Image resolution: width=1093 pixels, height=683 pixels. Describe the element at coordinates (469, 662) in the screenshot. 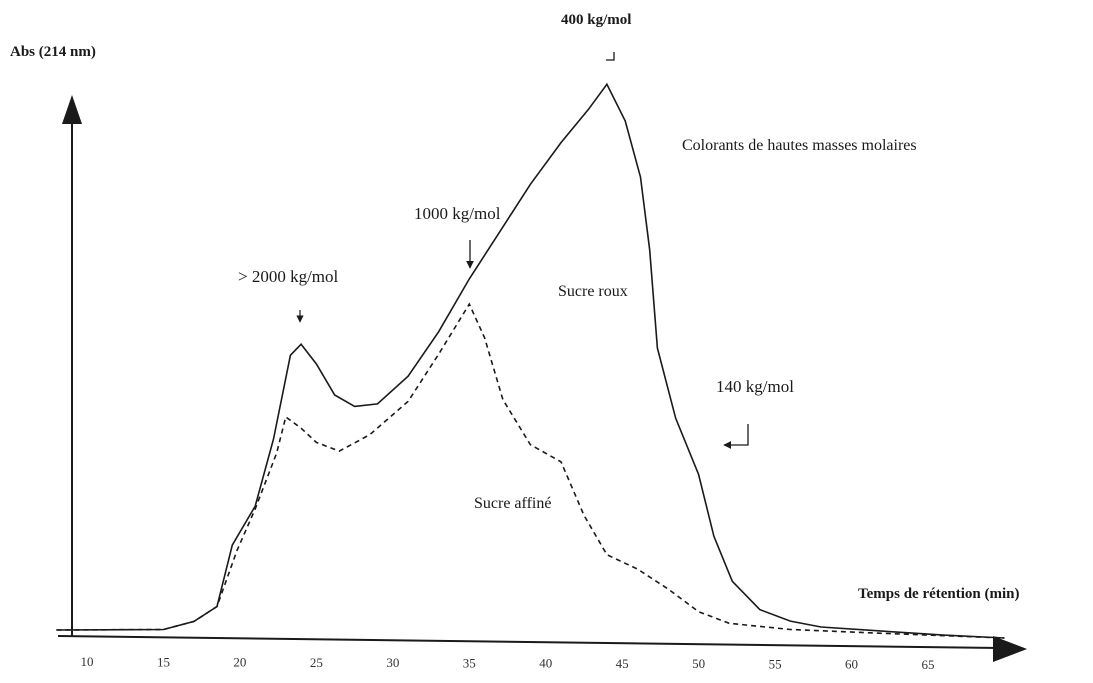

I see `x-tick-label: 35` at that location.